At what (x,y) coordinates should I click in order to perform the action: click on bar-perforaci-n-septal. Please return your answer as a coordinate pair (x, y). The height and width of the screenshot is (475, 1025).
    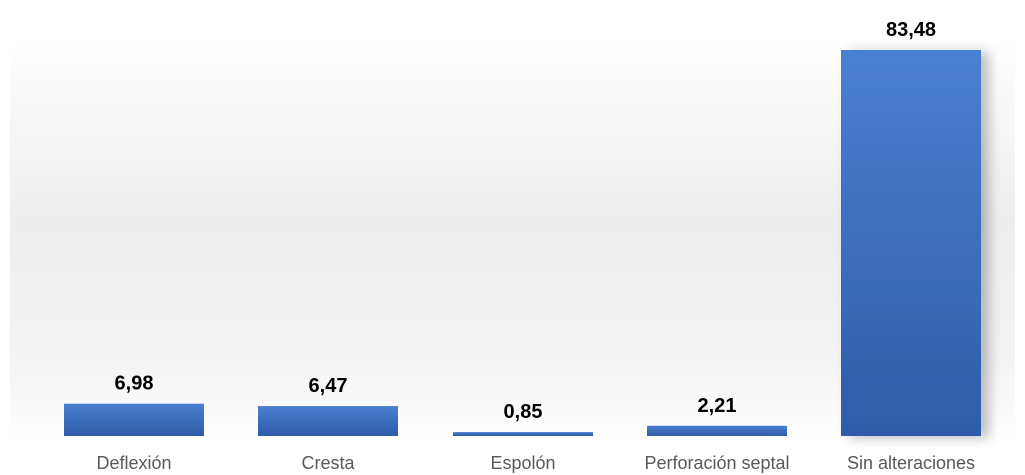
    Looking at the image, I should click on (717, 430).